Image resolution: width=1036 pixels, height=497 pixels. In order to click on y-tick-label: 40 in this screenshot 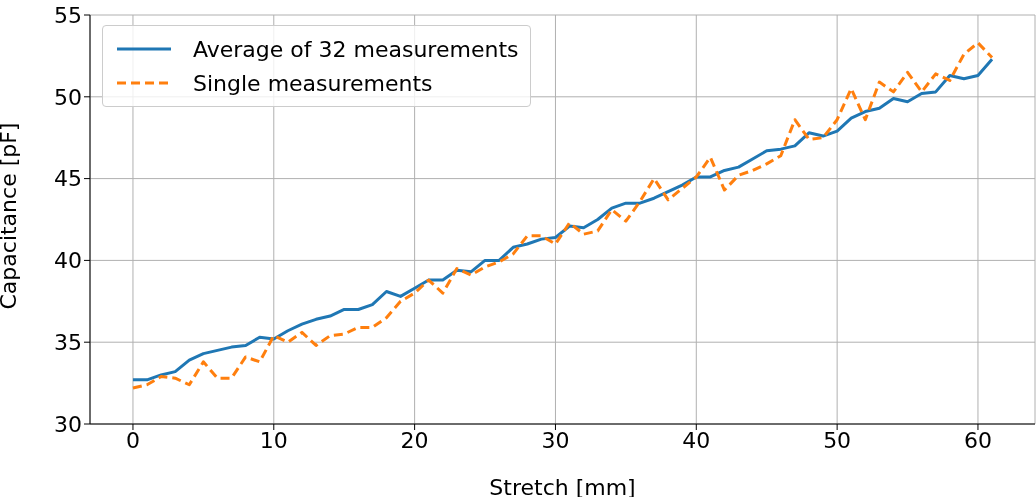, I will do `click(68, 261)`.